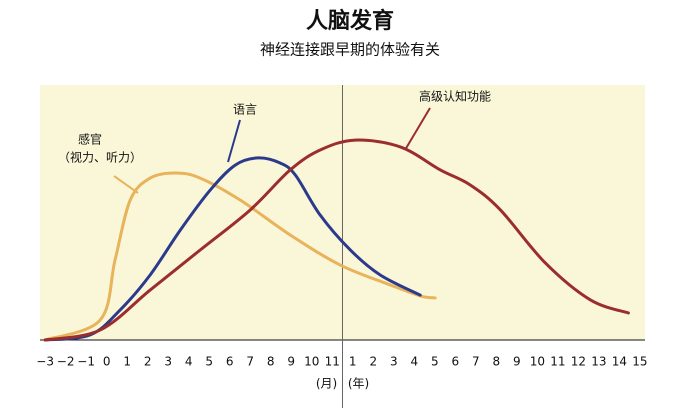 The height and width of the screenshot is (420, 700). What do you see at coordinates (598, 362) in the screenshot?
I see `x-tick-label: 13` at bounding box center [598, 362].